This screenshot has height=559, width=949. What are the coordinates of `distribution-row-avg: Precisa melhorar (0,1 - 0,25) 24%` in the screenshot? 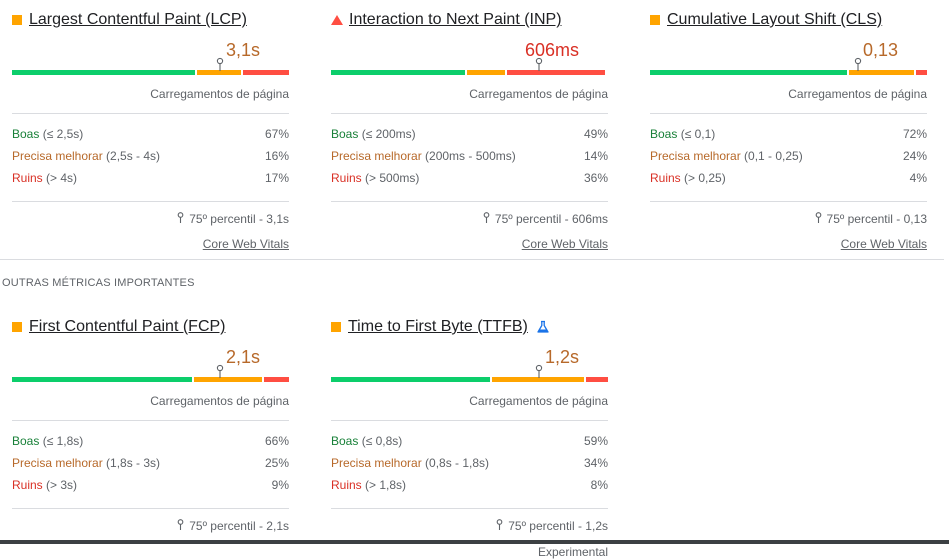 It's located at (788, 156).